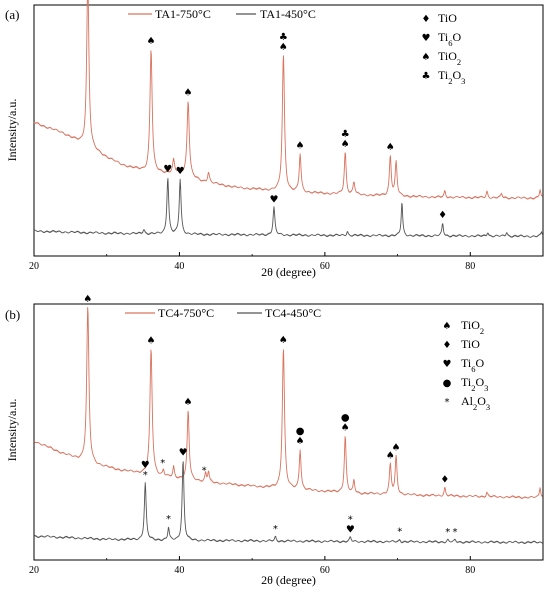  Describe the element at coordinates (447, 383) in the screenshot. I see `phase-key-symbol: ●` at that location.